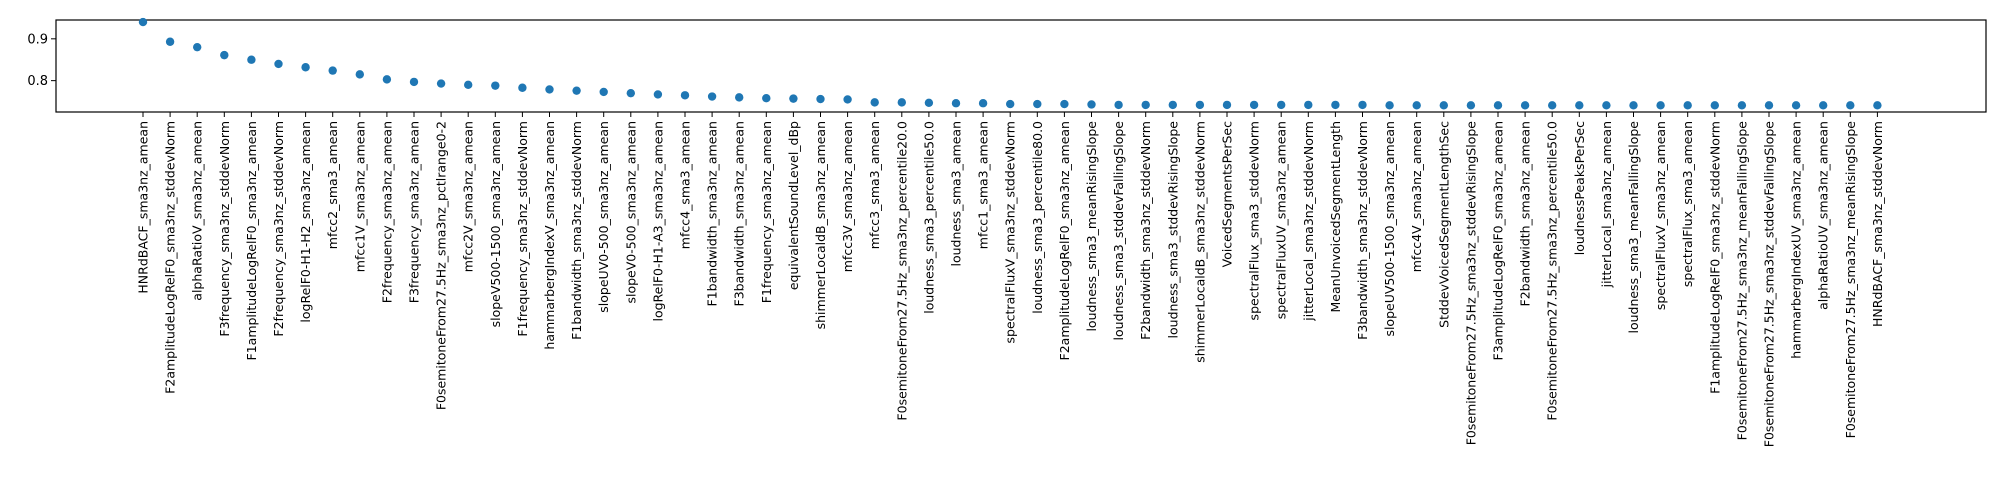 The width and height of the screenshot is (2000, 504). What do you see at coordinates (37, 39) in the screenshot?
I see `y-tick-label: 0.9` at bounding box center [37, 39].